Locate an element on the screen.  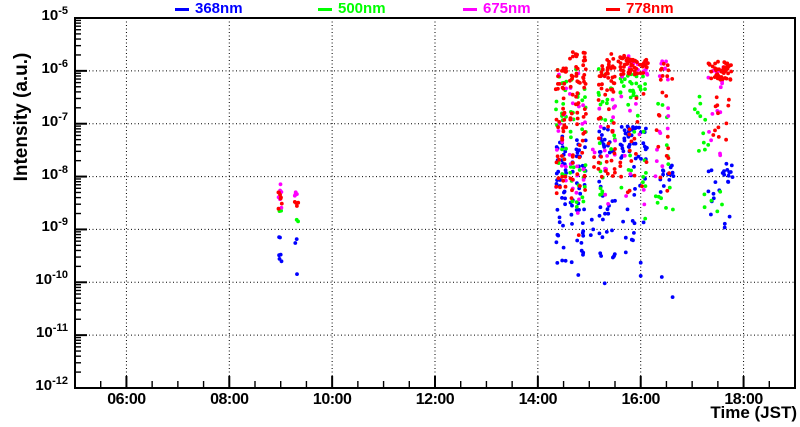
legend-item-368nm: 368nm is located at coordinates (209, 9).